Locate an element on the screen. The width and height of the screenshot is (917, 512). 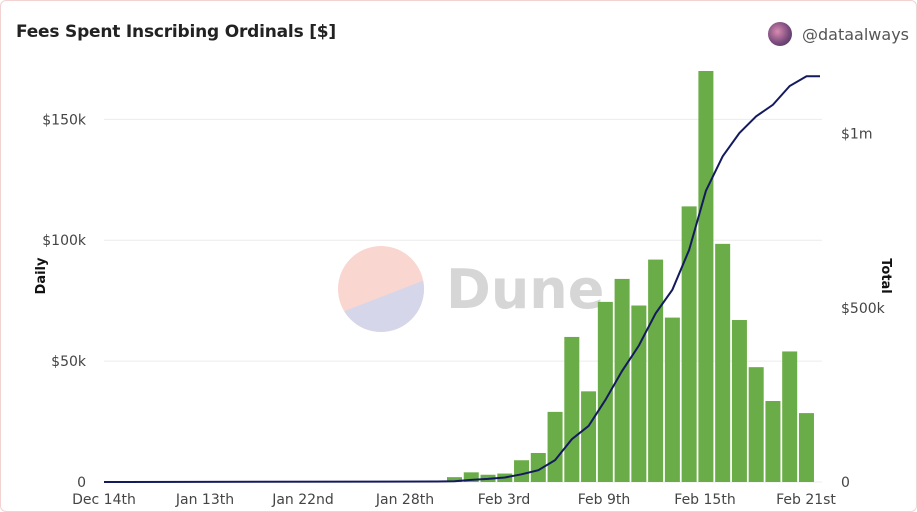
y-tick-left: 0 is located at coordinates (81, 483).